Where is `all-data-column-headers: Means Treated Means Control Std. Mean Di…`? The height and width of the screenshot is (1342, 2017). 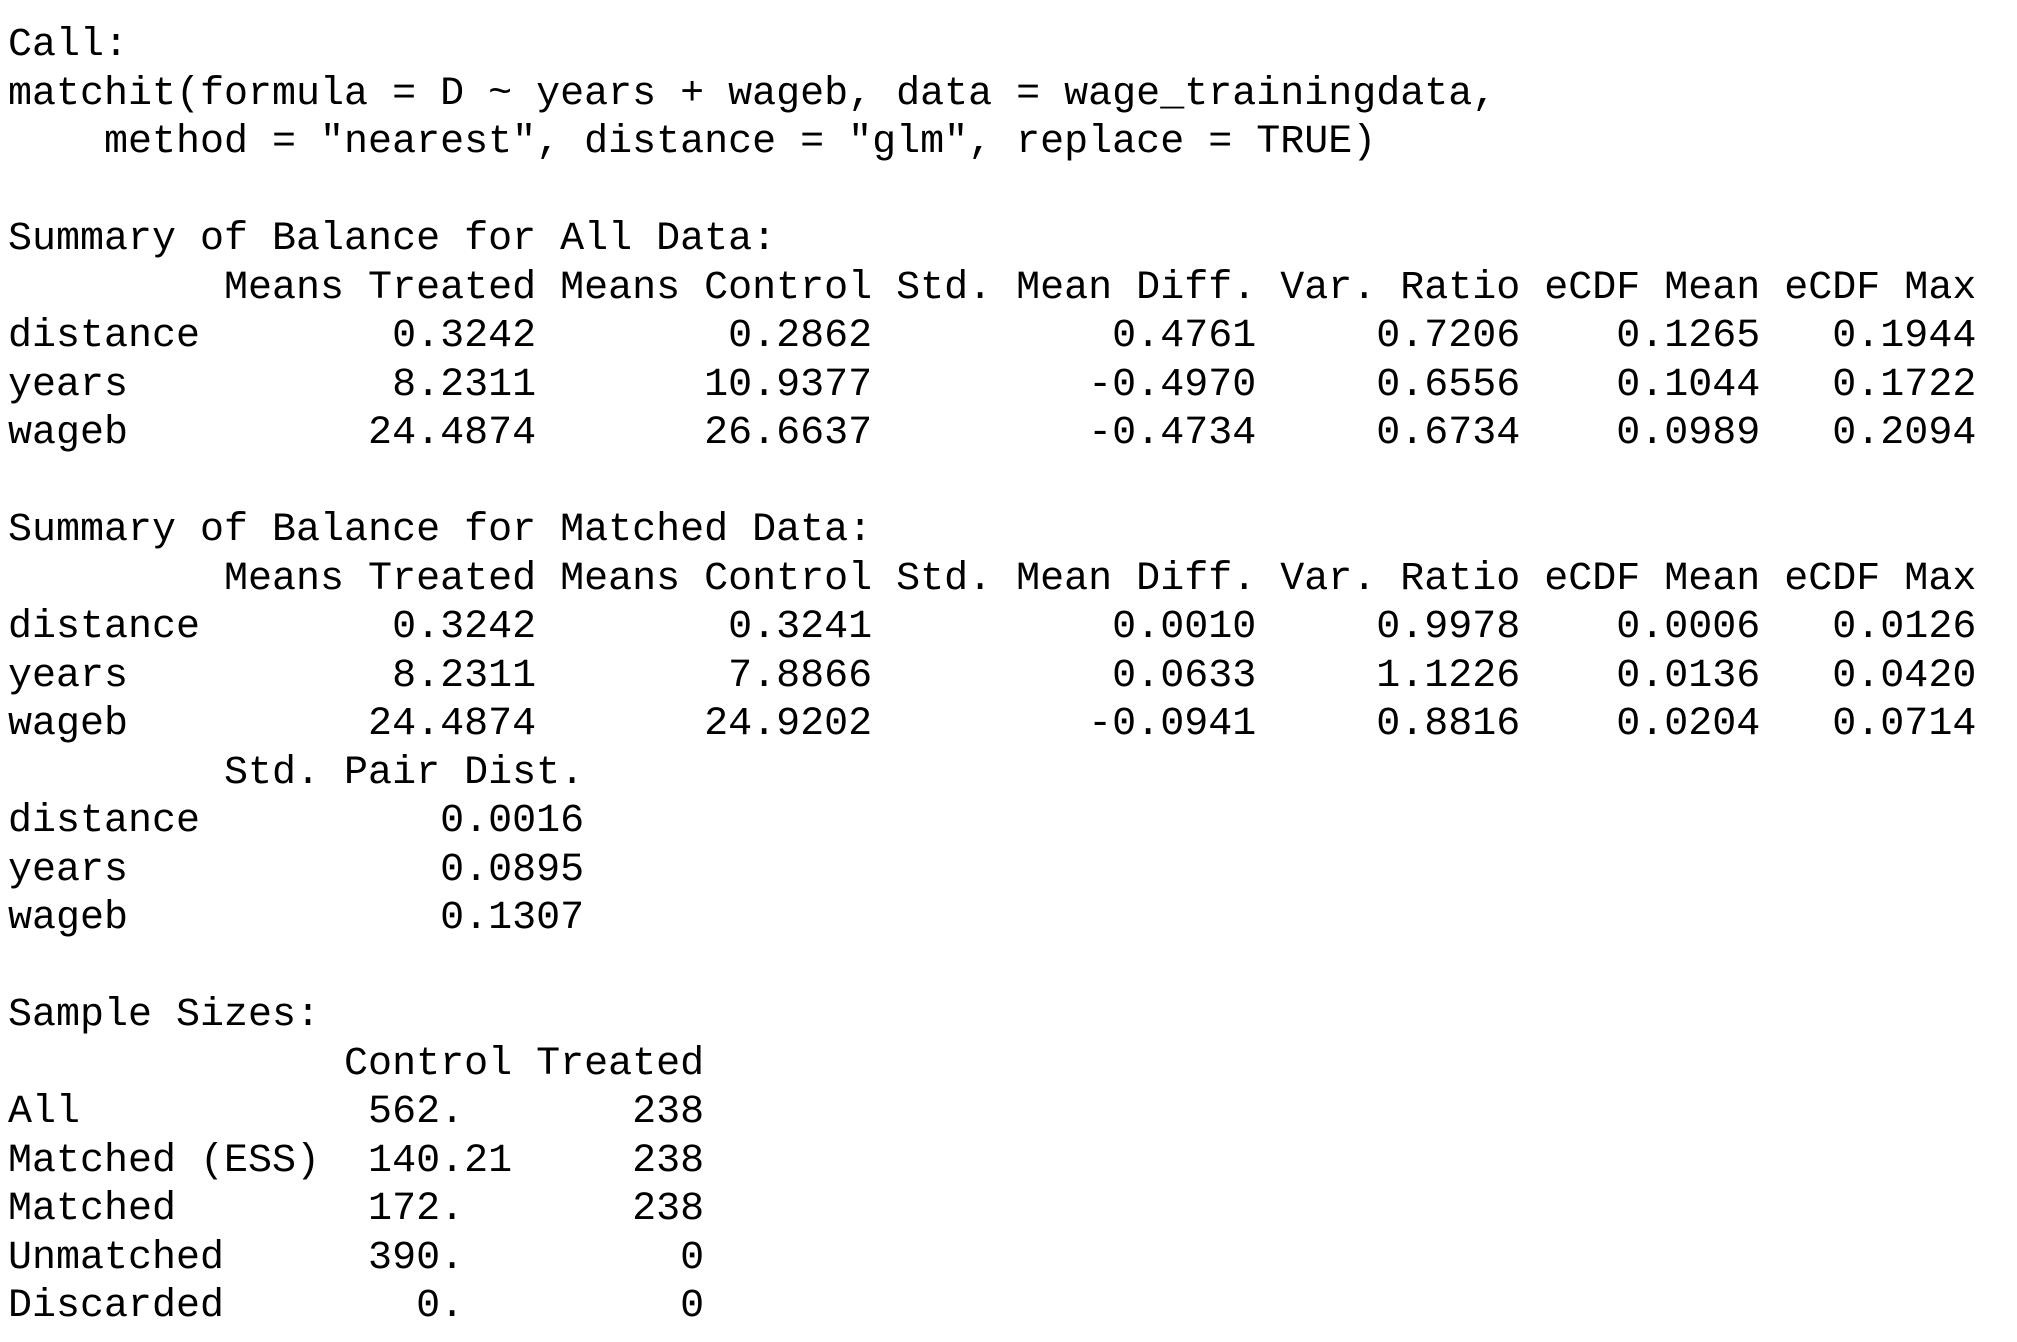 all-data-column-headers: Means Treated Means Control Std. Mean Di… is located at coordinates (992, 288).